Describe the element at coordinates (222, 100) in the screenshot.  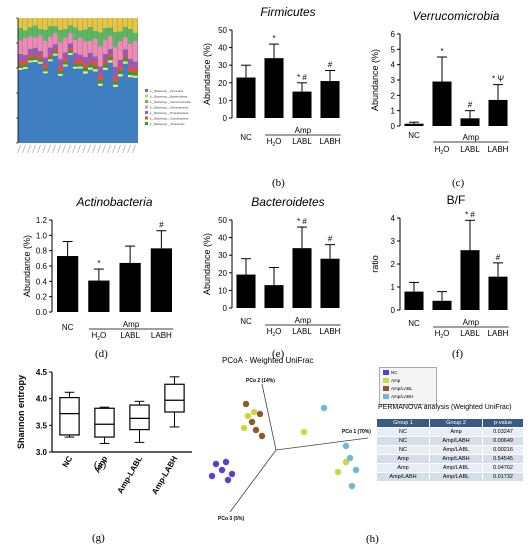
I see `y-tick-label: 10` at that location.